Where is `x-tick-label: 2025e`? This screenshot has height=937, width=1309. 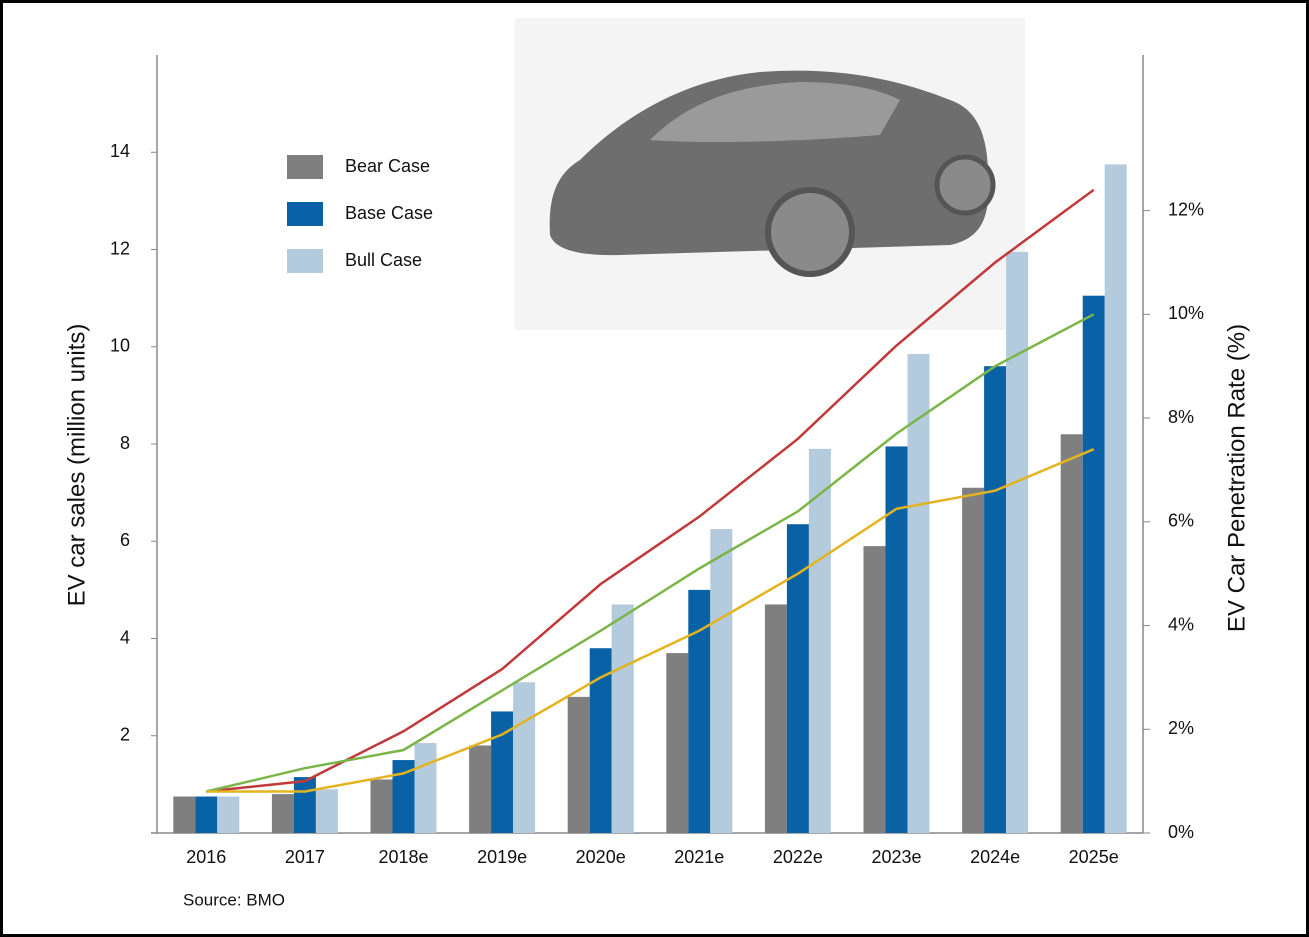
x-tick-label: 2025e is located at coordinates (1094, 857).